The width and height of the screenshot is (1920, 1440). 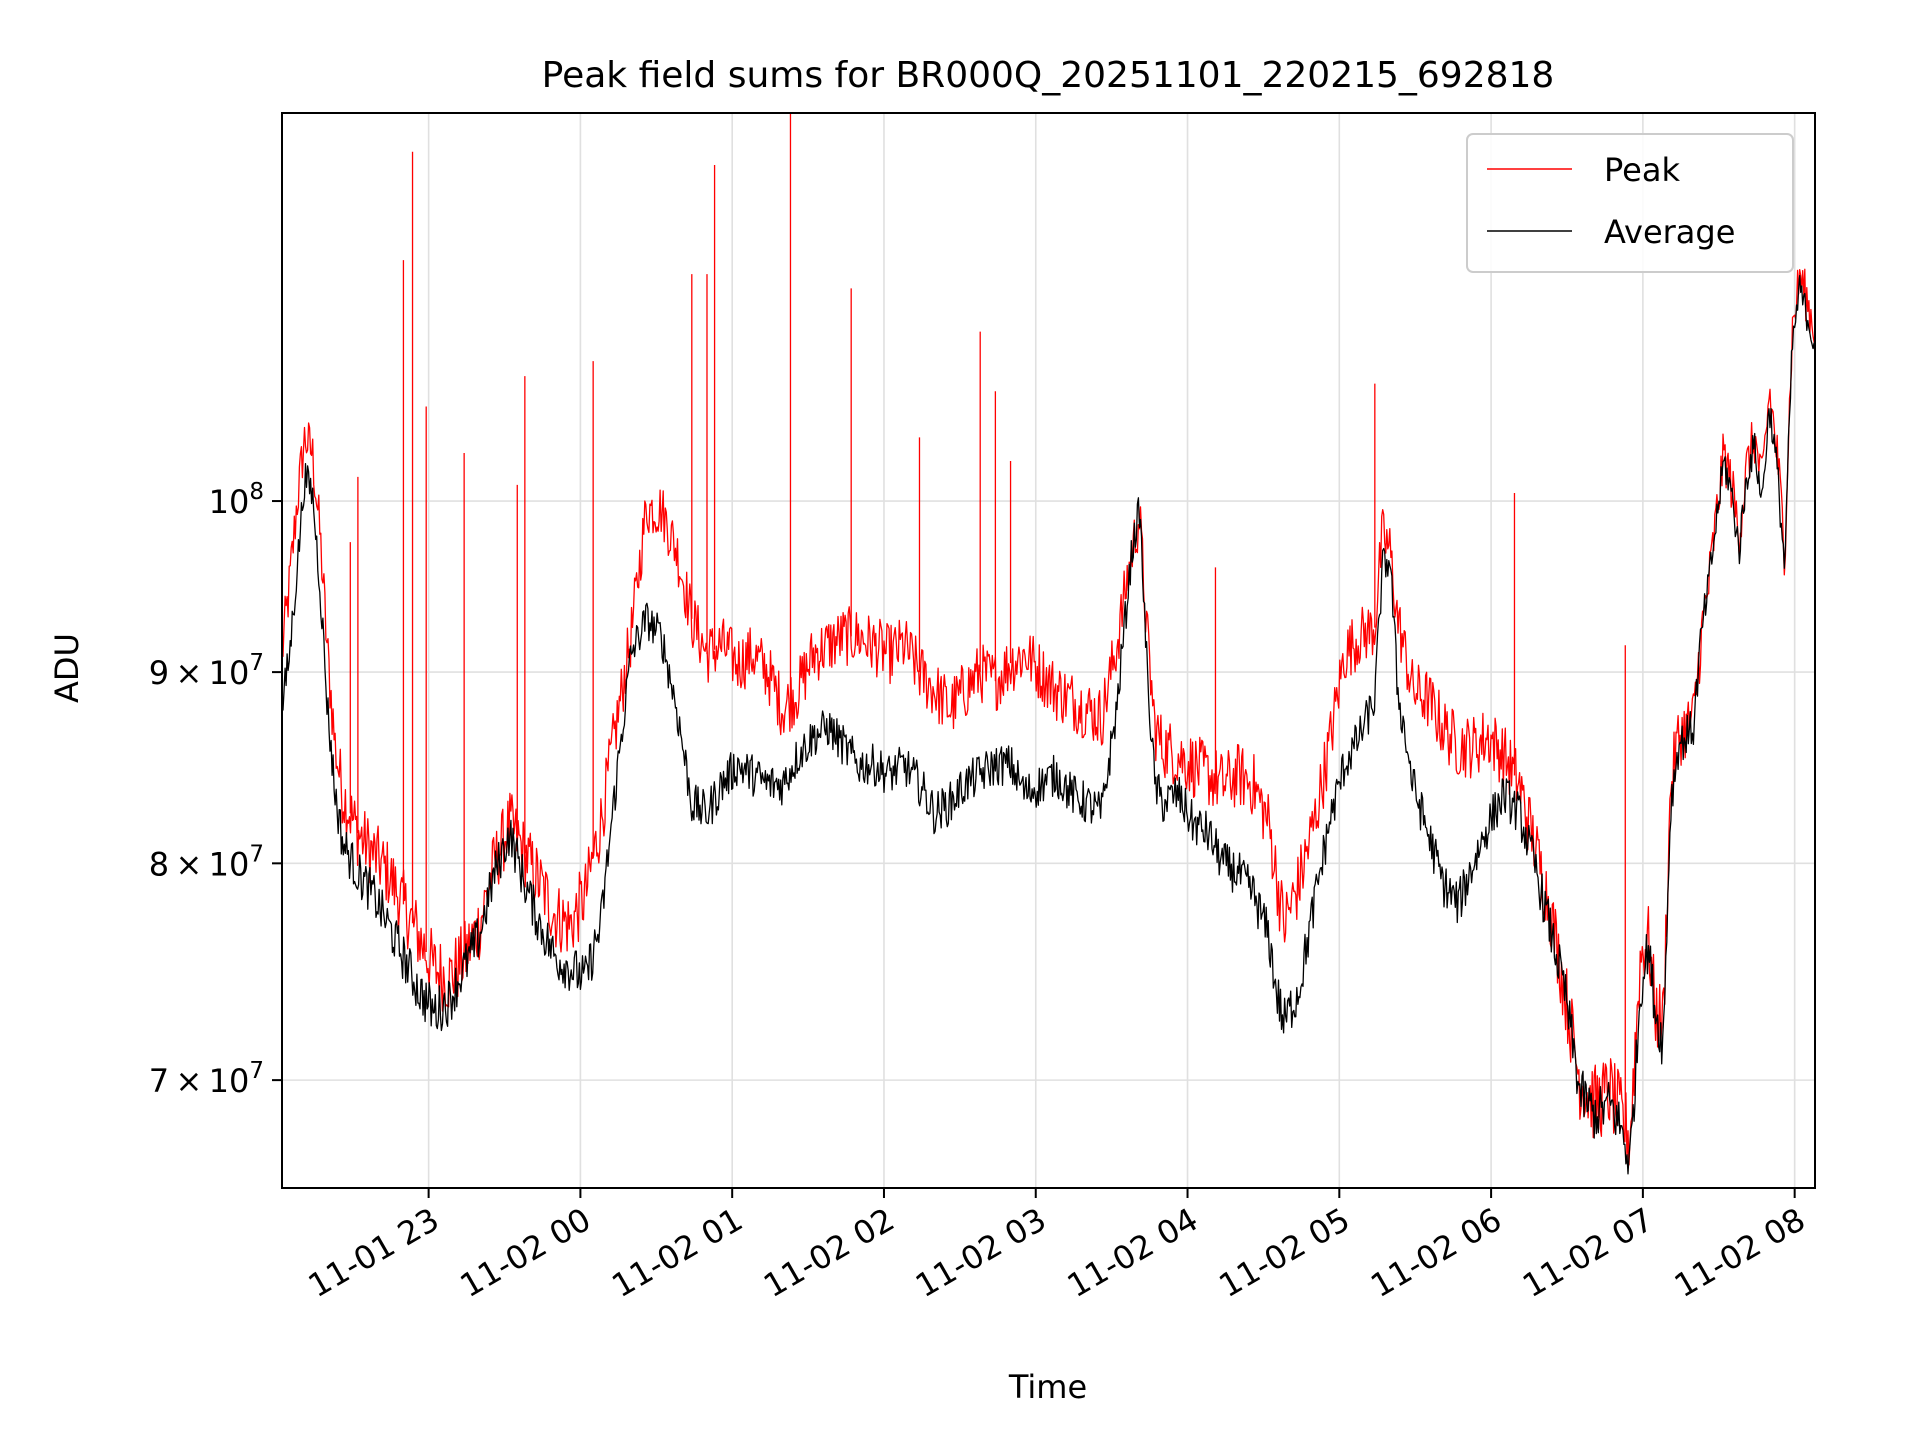 What do you see at coordinates (206, 671) in the screenshot?
I see `y-tick-label: 9 × 107` at bounding box center [206, 671].